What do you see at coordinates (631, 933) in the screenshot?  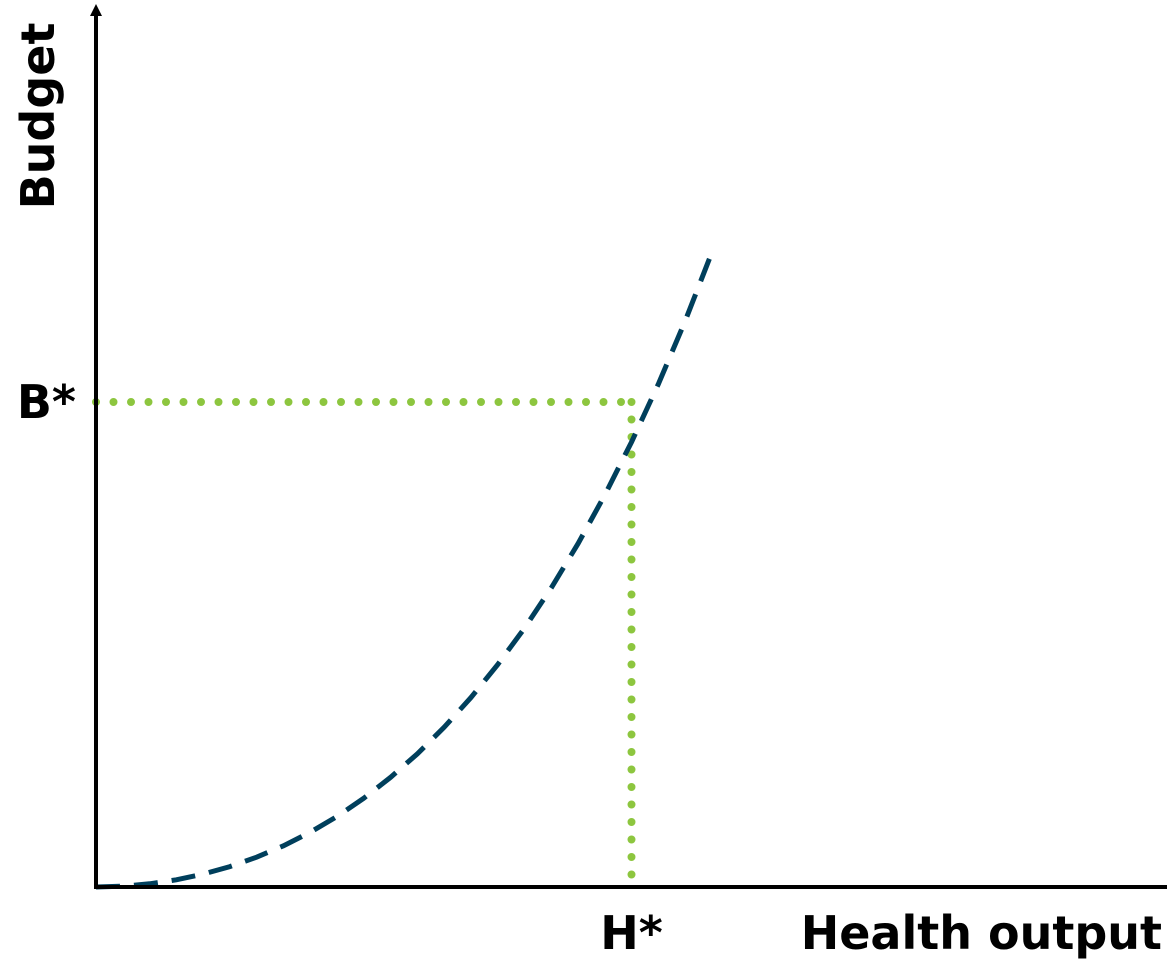 I see `h-star-label: H*` at bounding box center [631, 933].